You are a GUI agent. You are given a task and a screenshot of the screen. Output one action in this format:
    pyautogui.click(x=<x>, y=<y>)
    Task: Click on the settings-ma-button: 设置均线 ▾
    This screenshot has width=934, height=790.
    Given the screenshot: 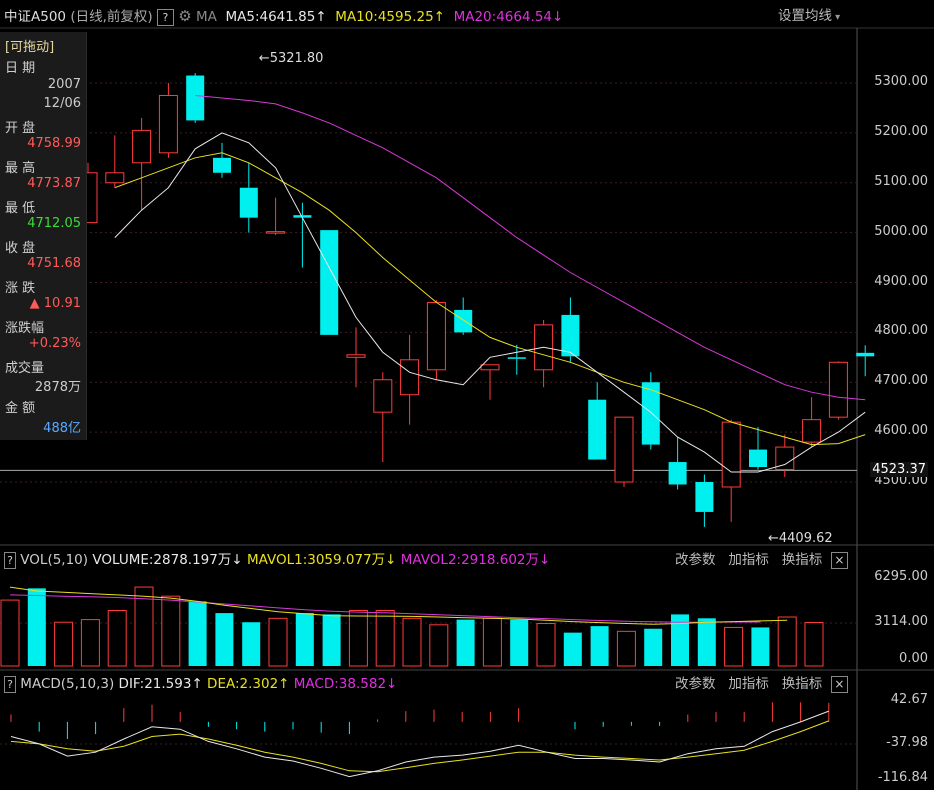 What is the action you would take?
    pyautogui.click(x=809, y=16)
    